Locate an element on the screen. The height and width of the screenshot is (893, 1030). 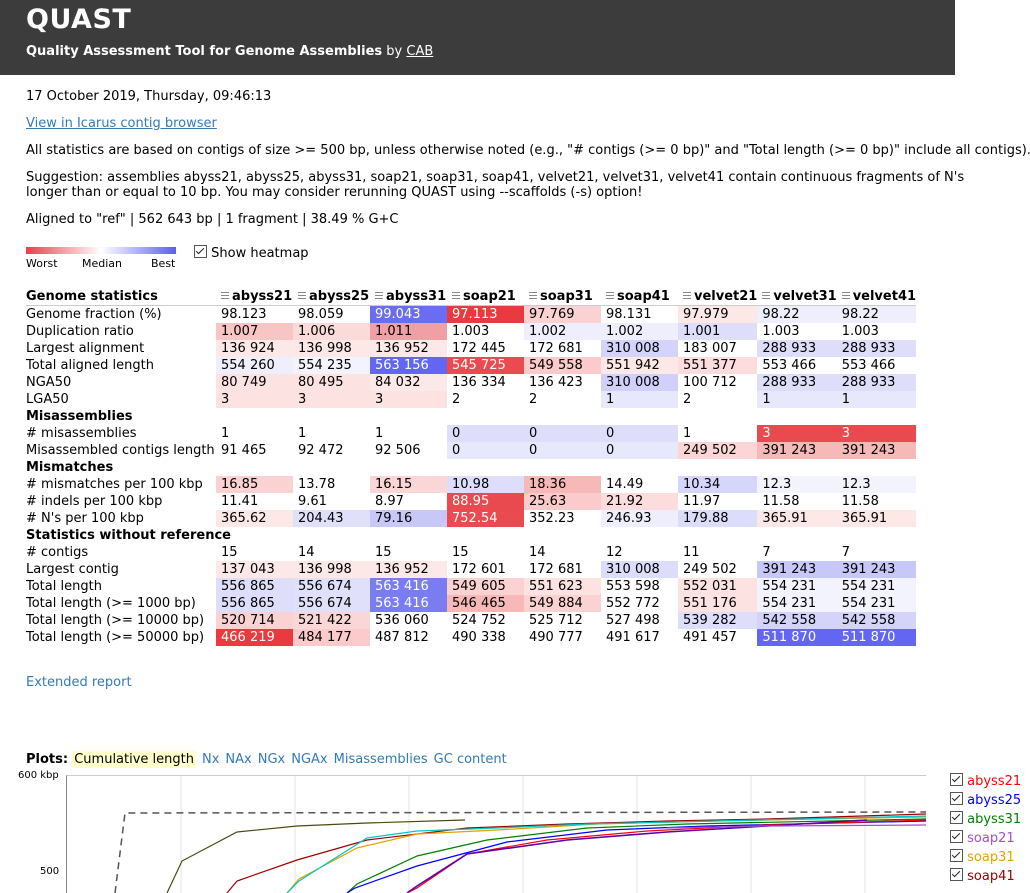
column-header-abyss31: abyss31 is located at coordinates (408, 297).